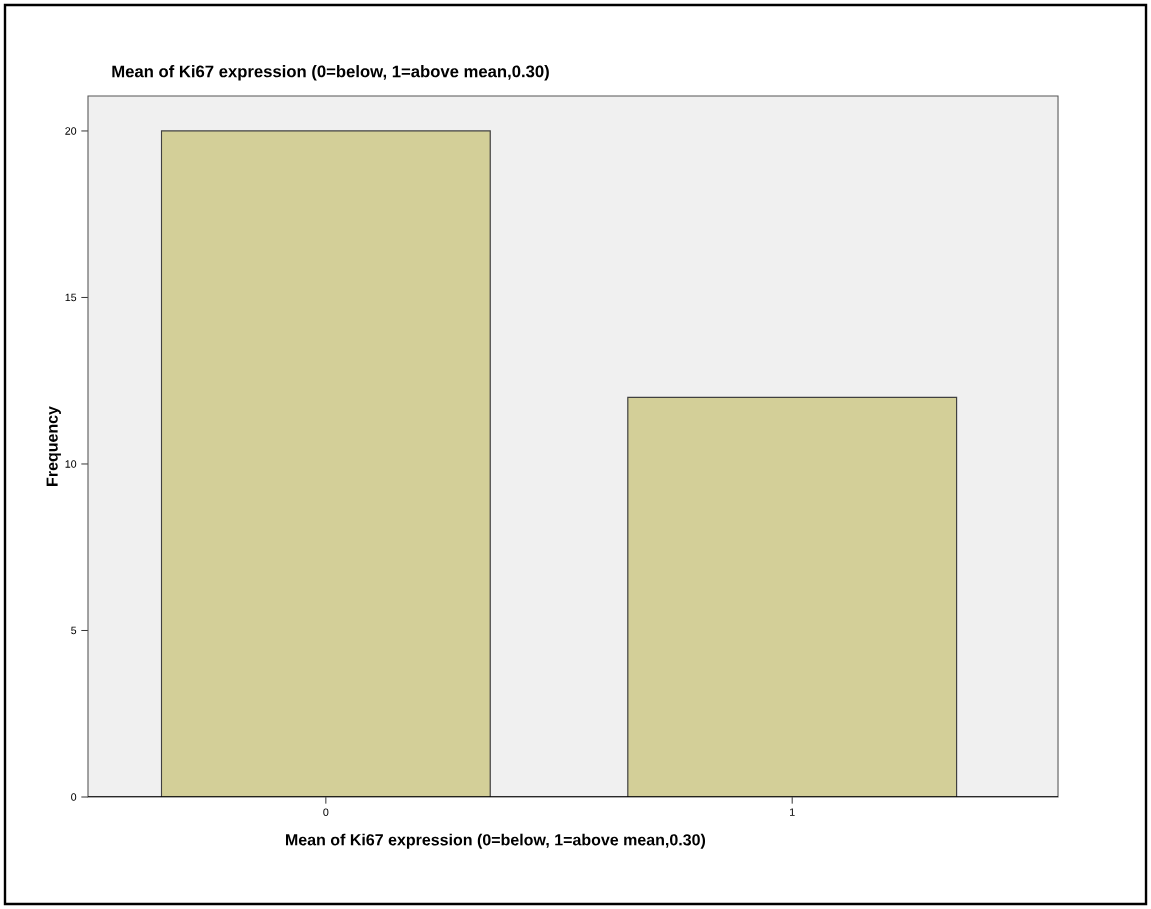 Image resolution: width=1151 pixels, height=909 pixels. Describe the element at coordinates (71, 297) in the screenshot. I see `y-tick-label: 15` at that location.